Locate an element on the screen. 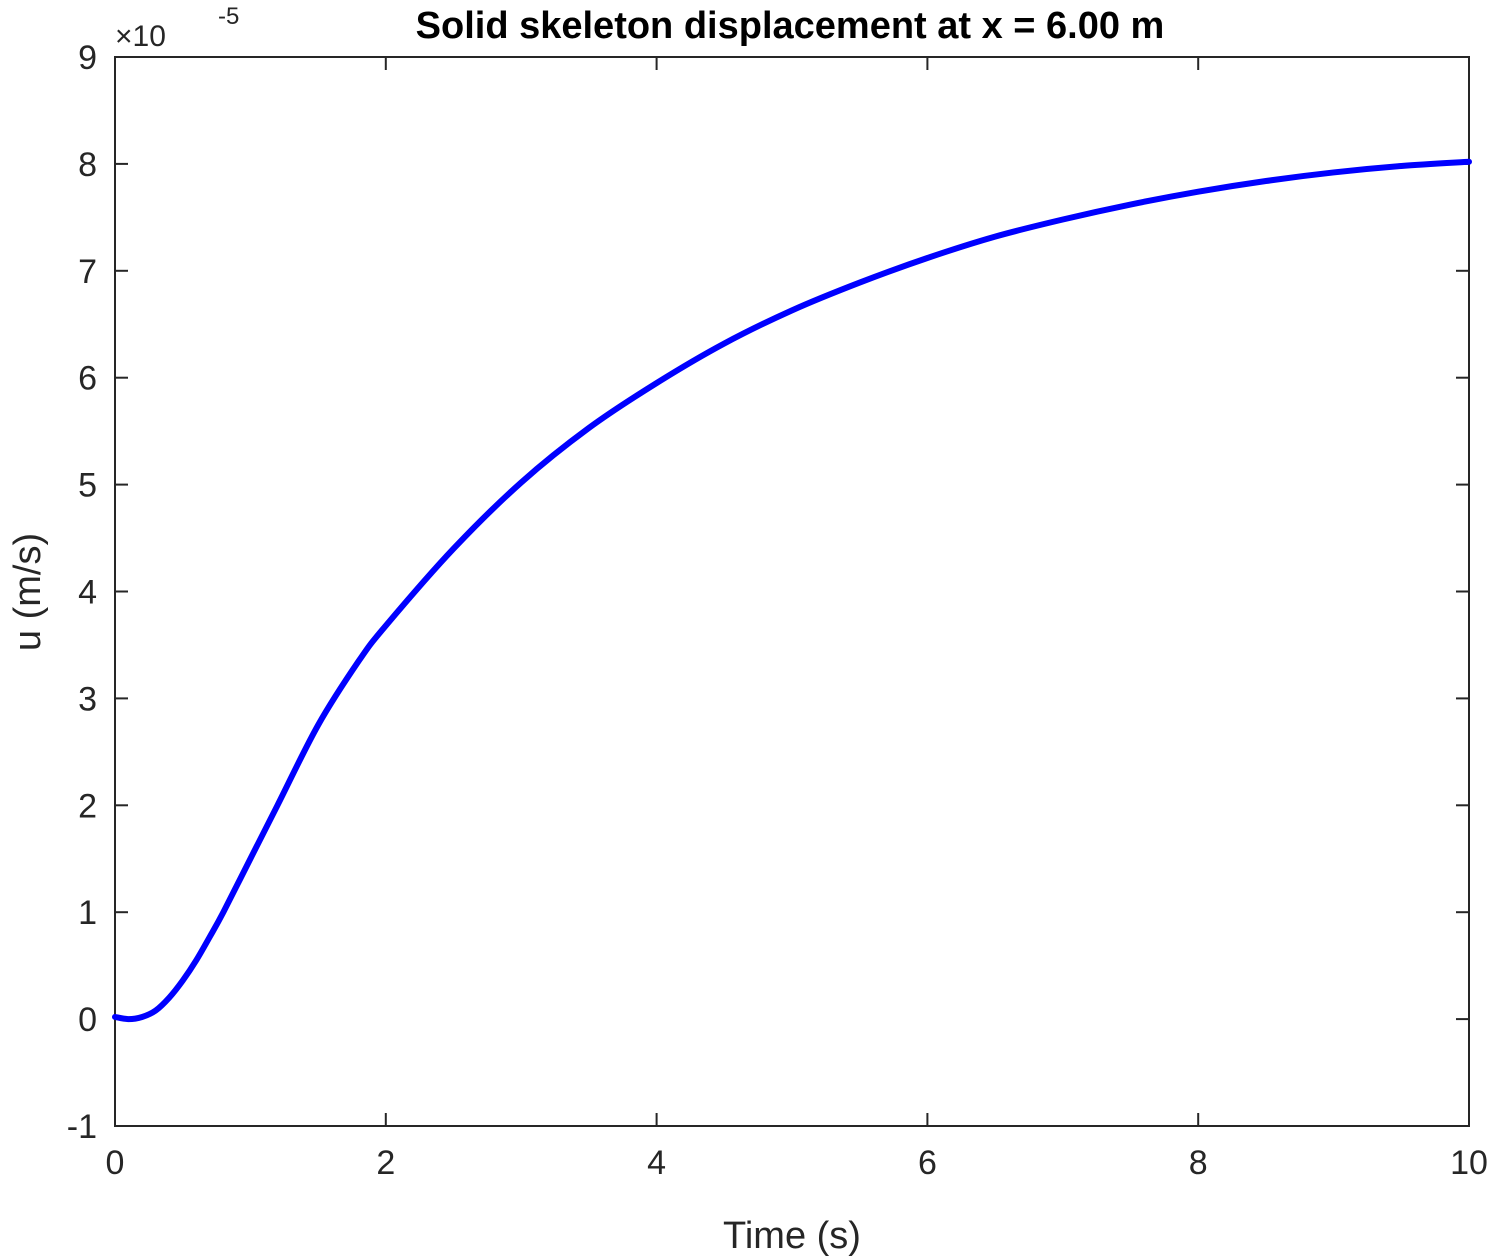 The width and height of the screenshot is (1494, 1259). y-scale-multiplier: ×10 is located at coordinates (140, 36).